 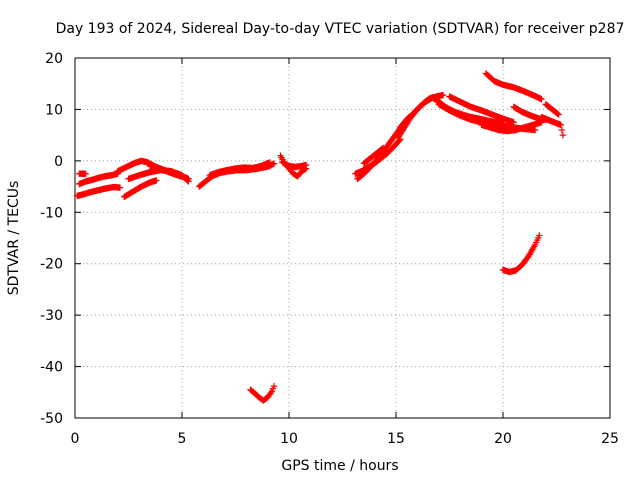 I want to click on y-tick-label: -40, so click(x=51, y=368).